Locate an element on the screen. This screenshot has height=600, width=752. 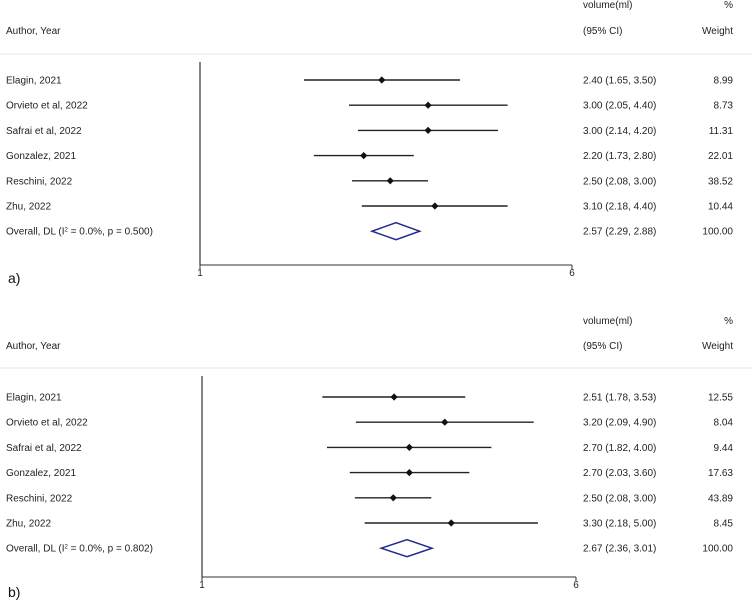
effect-ci-text: 3.00 (2.05, 4.40) is located at coordinates (619, 106).